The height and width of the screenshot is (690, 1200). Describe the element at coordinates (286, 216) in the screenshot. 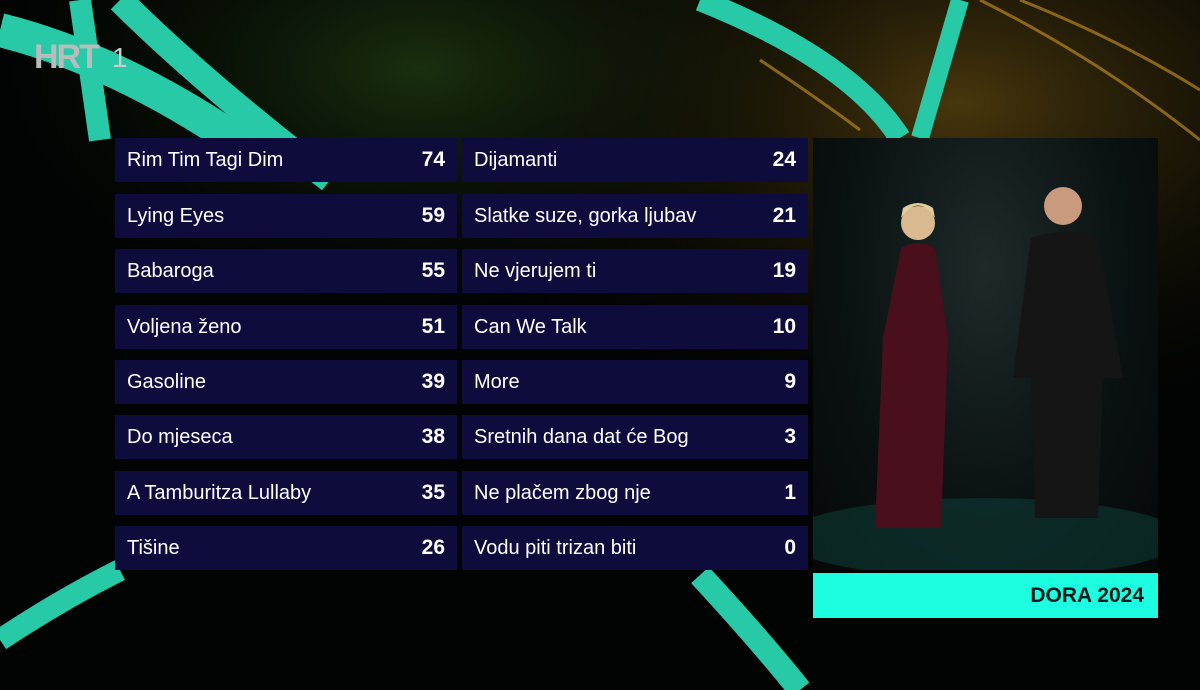

I see `score-row: Lying Eyes 59` at that location.